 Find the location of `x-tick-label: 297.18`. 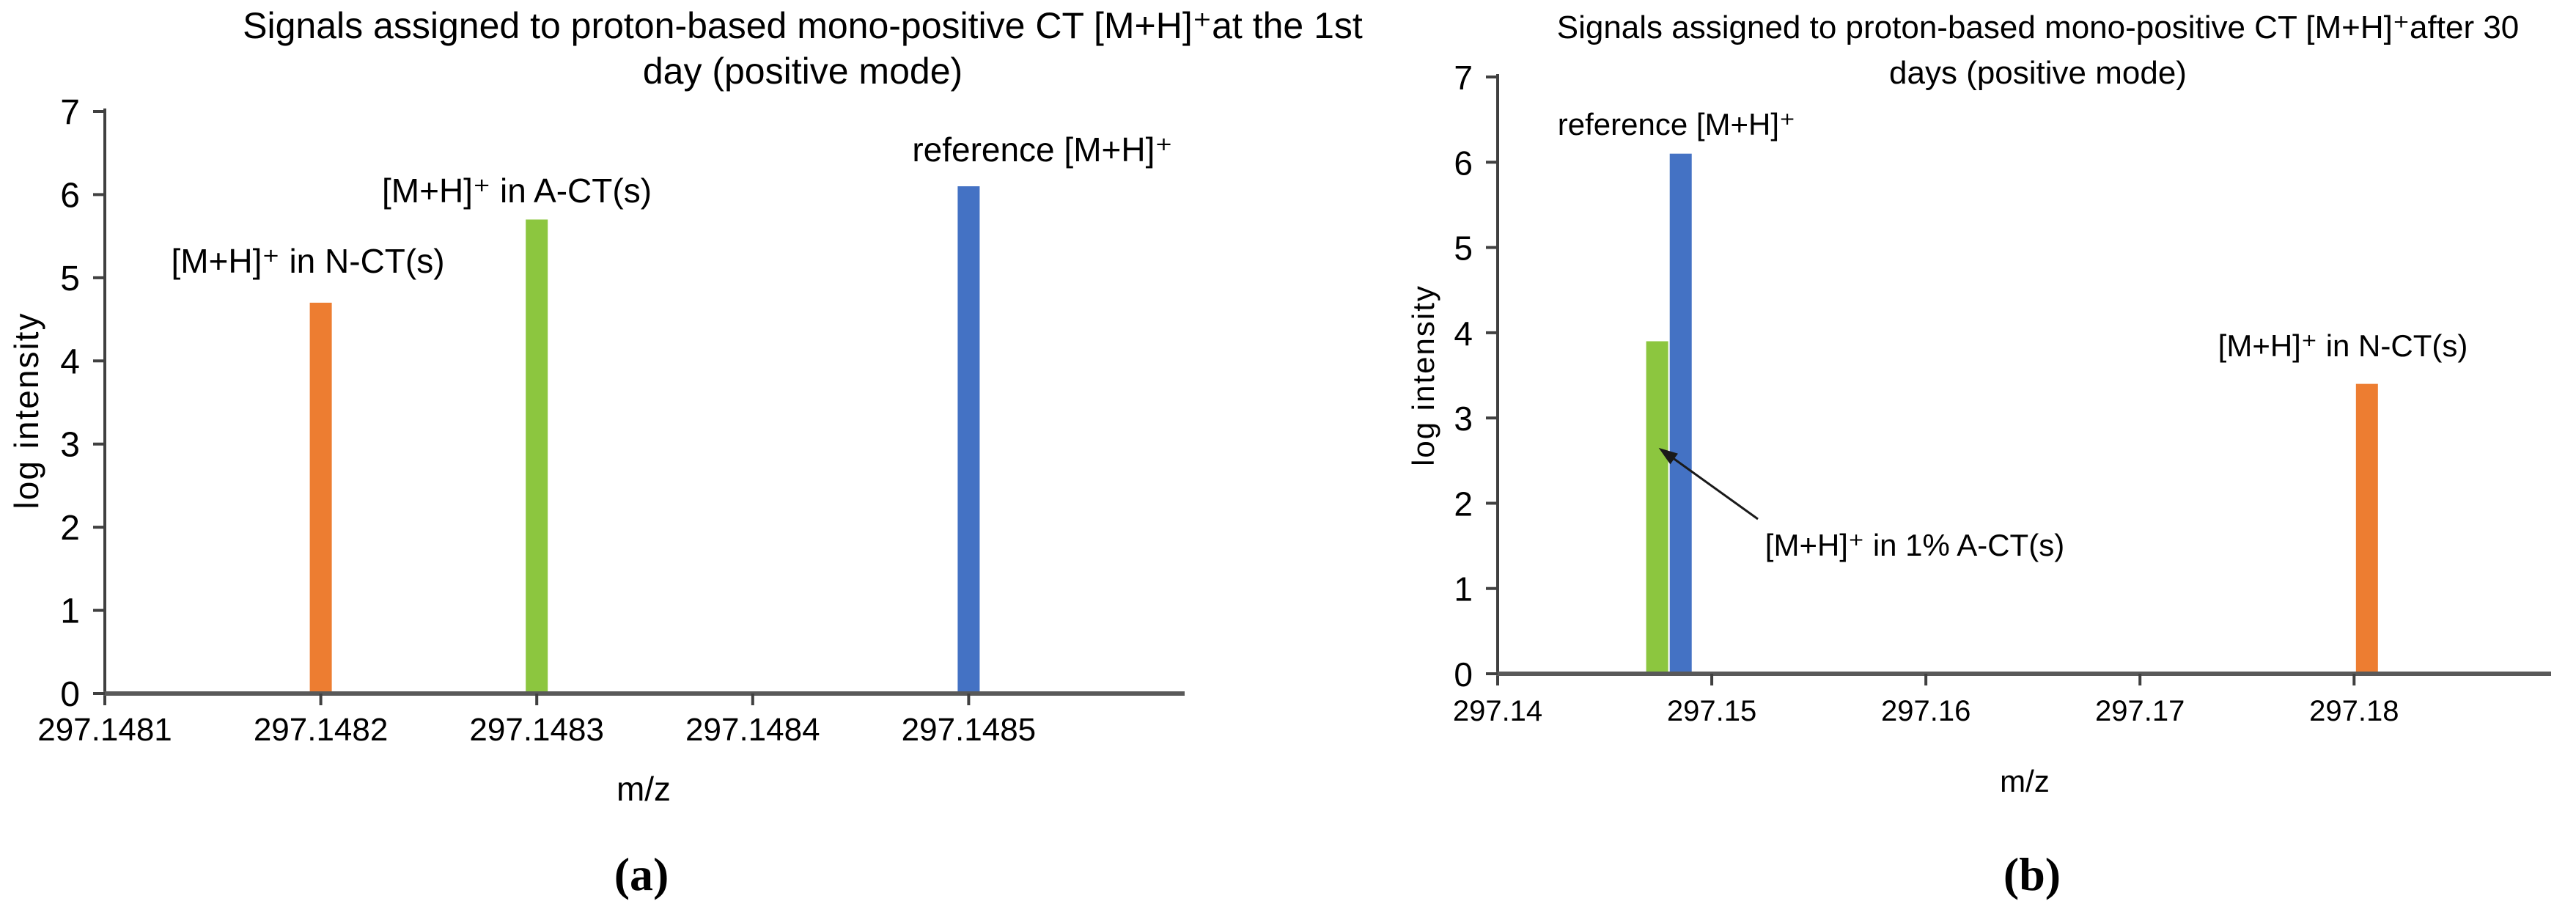

x-tick-label: 297.18 is located at coordinates (2354, 711).